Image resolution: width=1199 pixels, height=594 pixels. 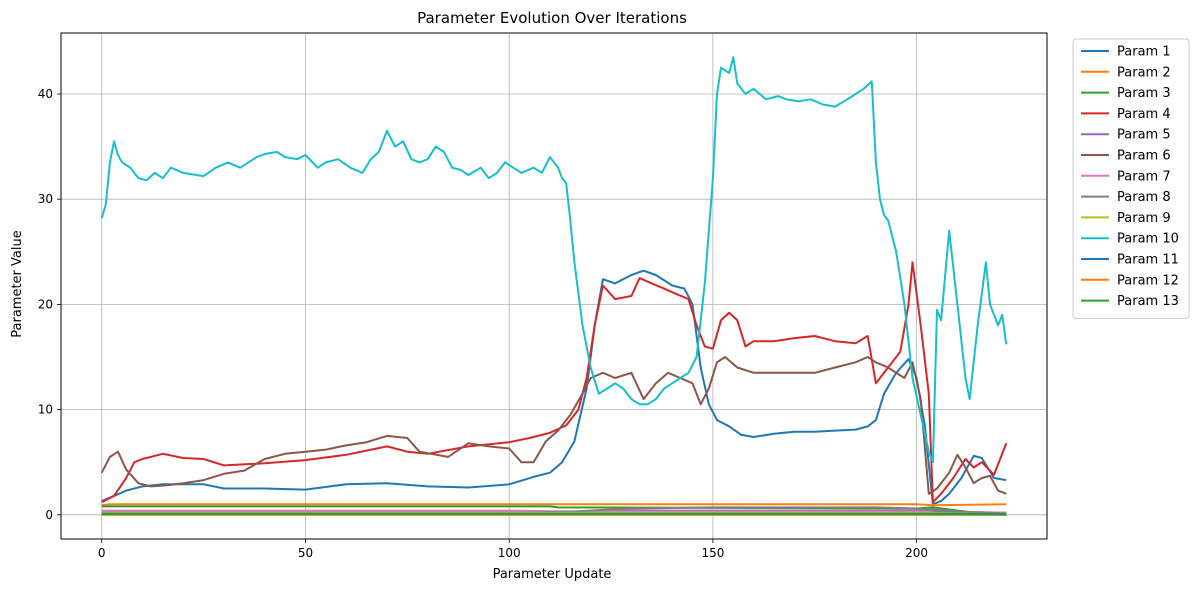 I want to click on legend-label: Param 2, so click(x=1144, y=72).